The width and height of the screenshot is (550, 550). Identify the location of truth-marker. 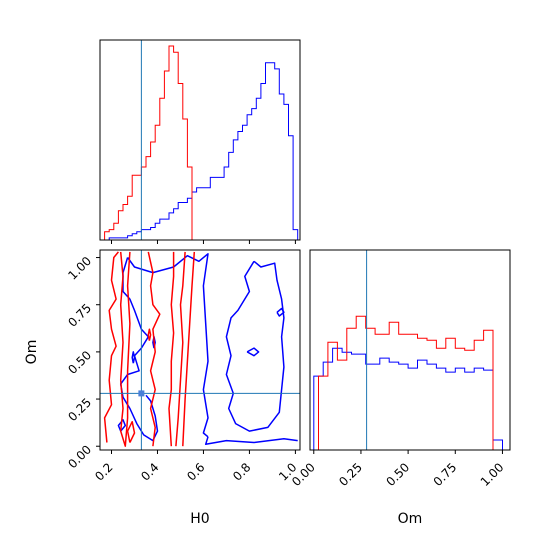
(141, 393).